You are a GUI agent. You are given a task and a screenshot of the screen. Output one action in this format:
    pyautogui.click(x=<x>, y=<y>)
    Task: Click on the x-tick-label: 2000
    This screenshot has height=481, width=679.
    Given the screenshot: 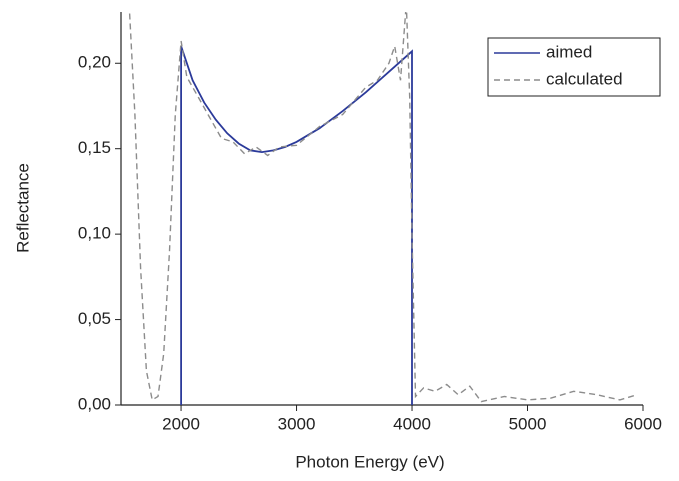 What is the action you would take?
    pyautogui.click(x=181, y=423)
    